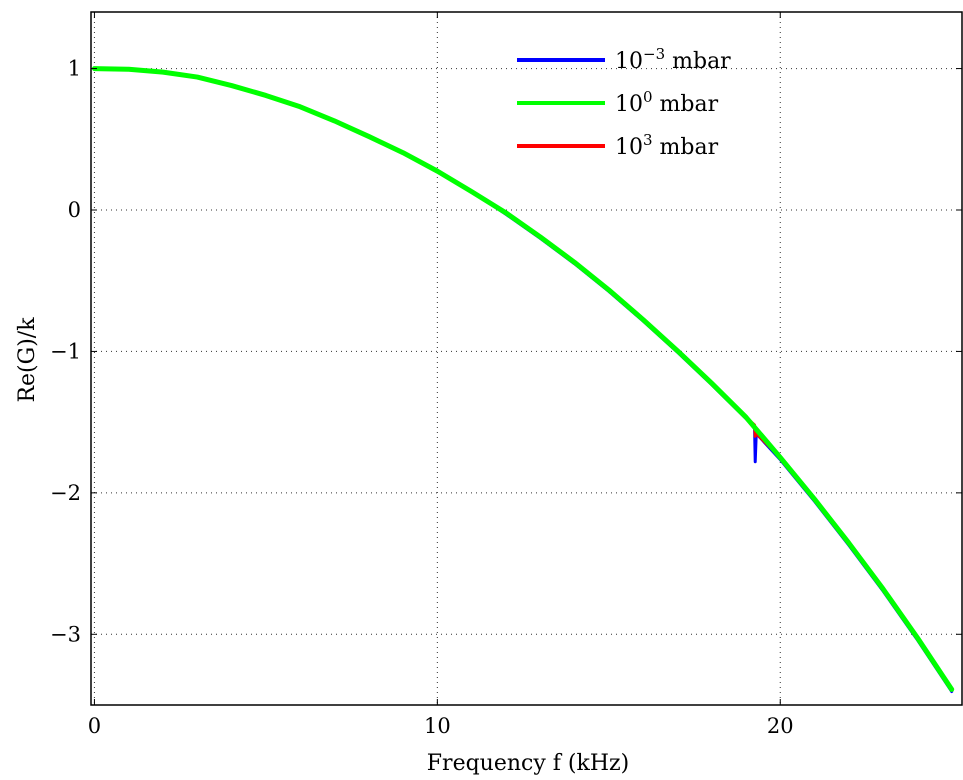  I want to click on x-axis-label: Frequency f (kHz), so click(528, 763).